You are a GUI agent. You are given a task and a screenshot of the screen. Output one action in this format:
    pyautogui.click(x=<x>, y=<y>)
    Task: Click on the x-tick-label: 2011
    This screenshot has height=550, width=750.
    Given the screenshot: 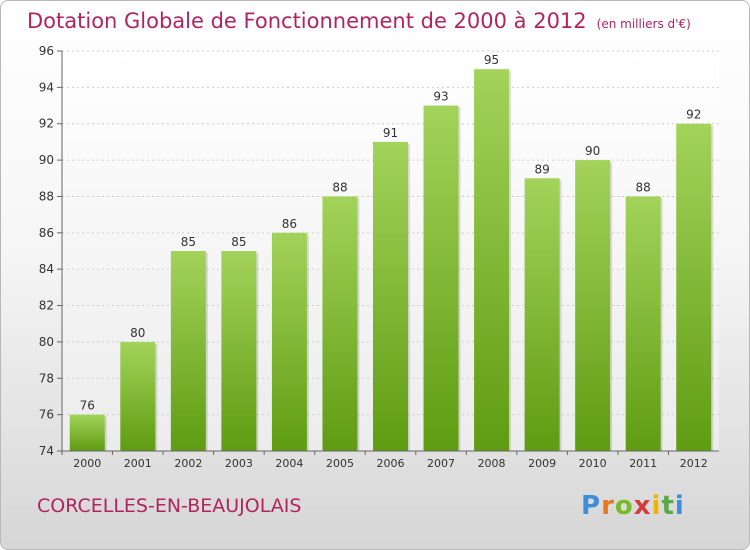 What is the action you would take?
    pyautogui.click(x=643, y=463)
    